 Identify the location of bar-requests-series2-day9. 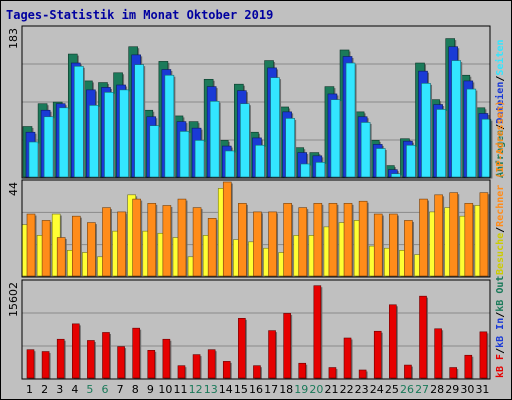
(154, 151).